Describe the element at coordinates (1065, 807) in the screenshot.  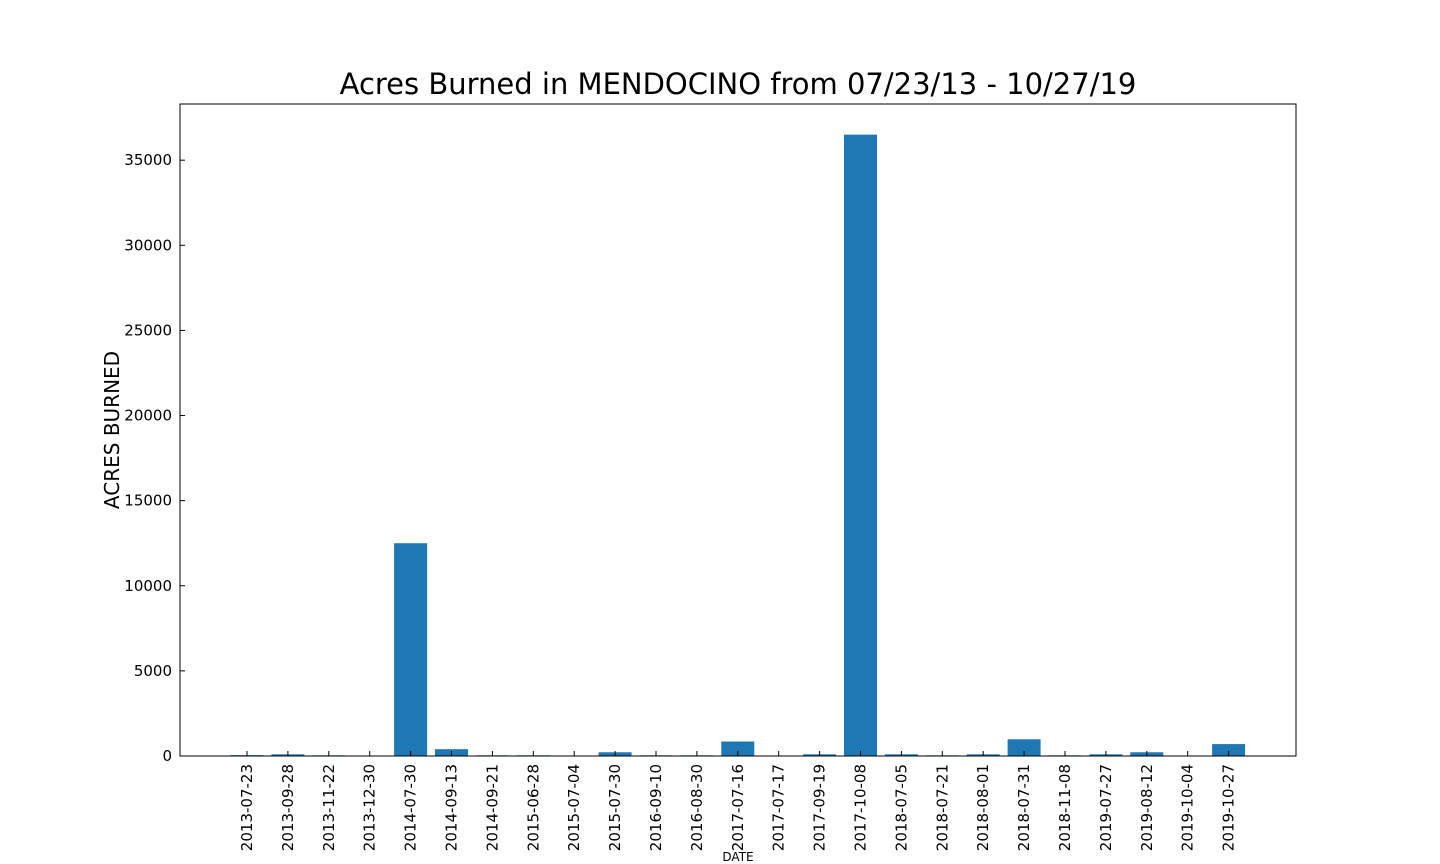
I see `x-tick-label: 2018-11-08` at that location.